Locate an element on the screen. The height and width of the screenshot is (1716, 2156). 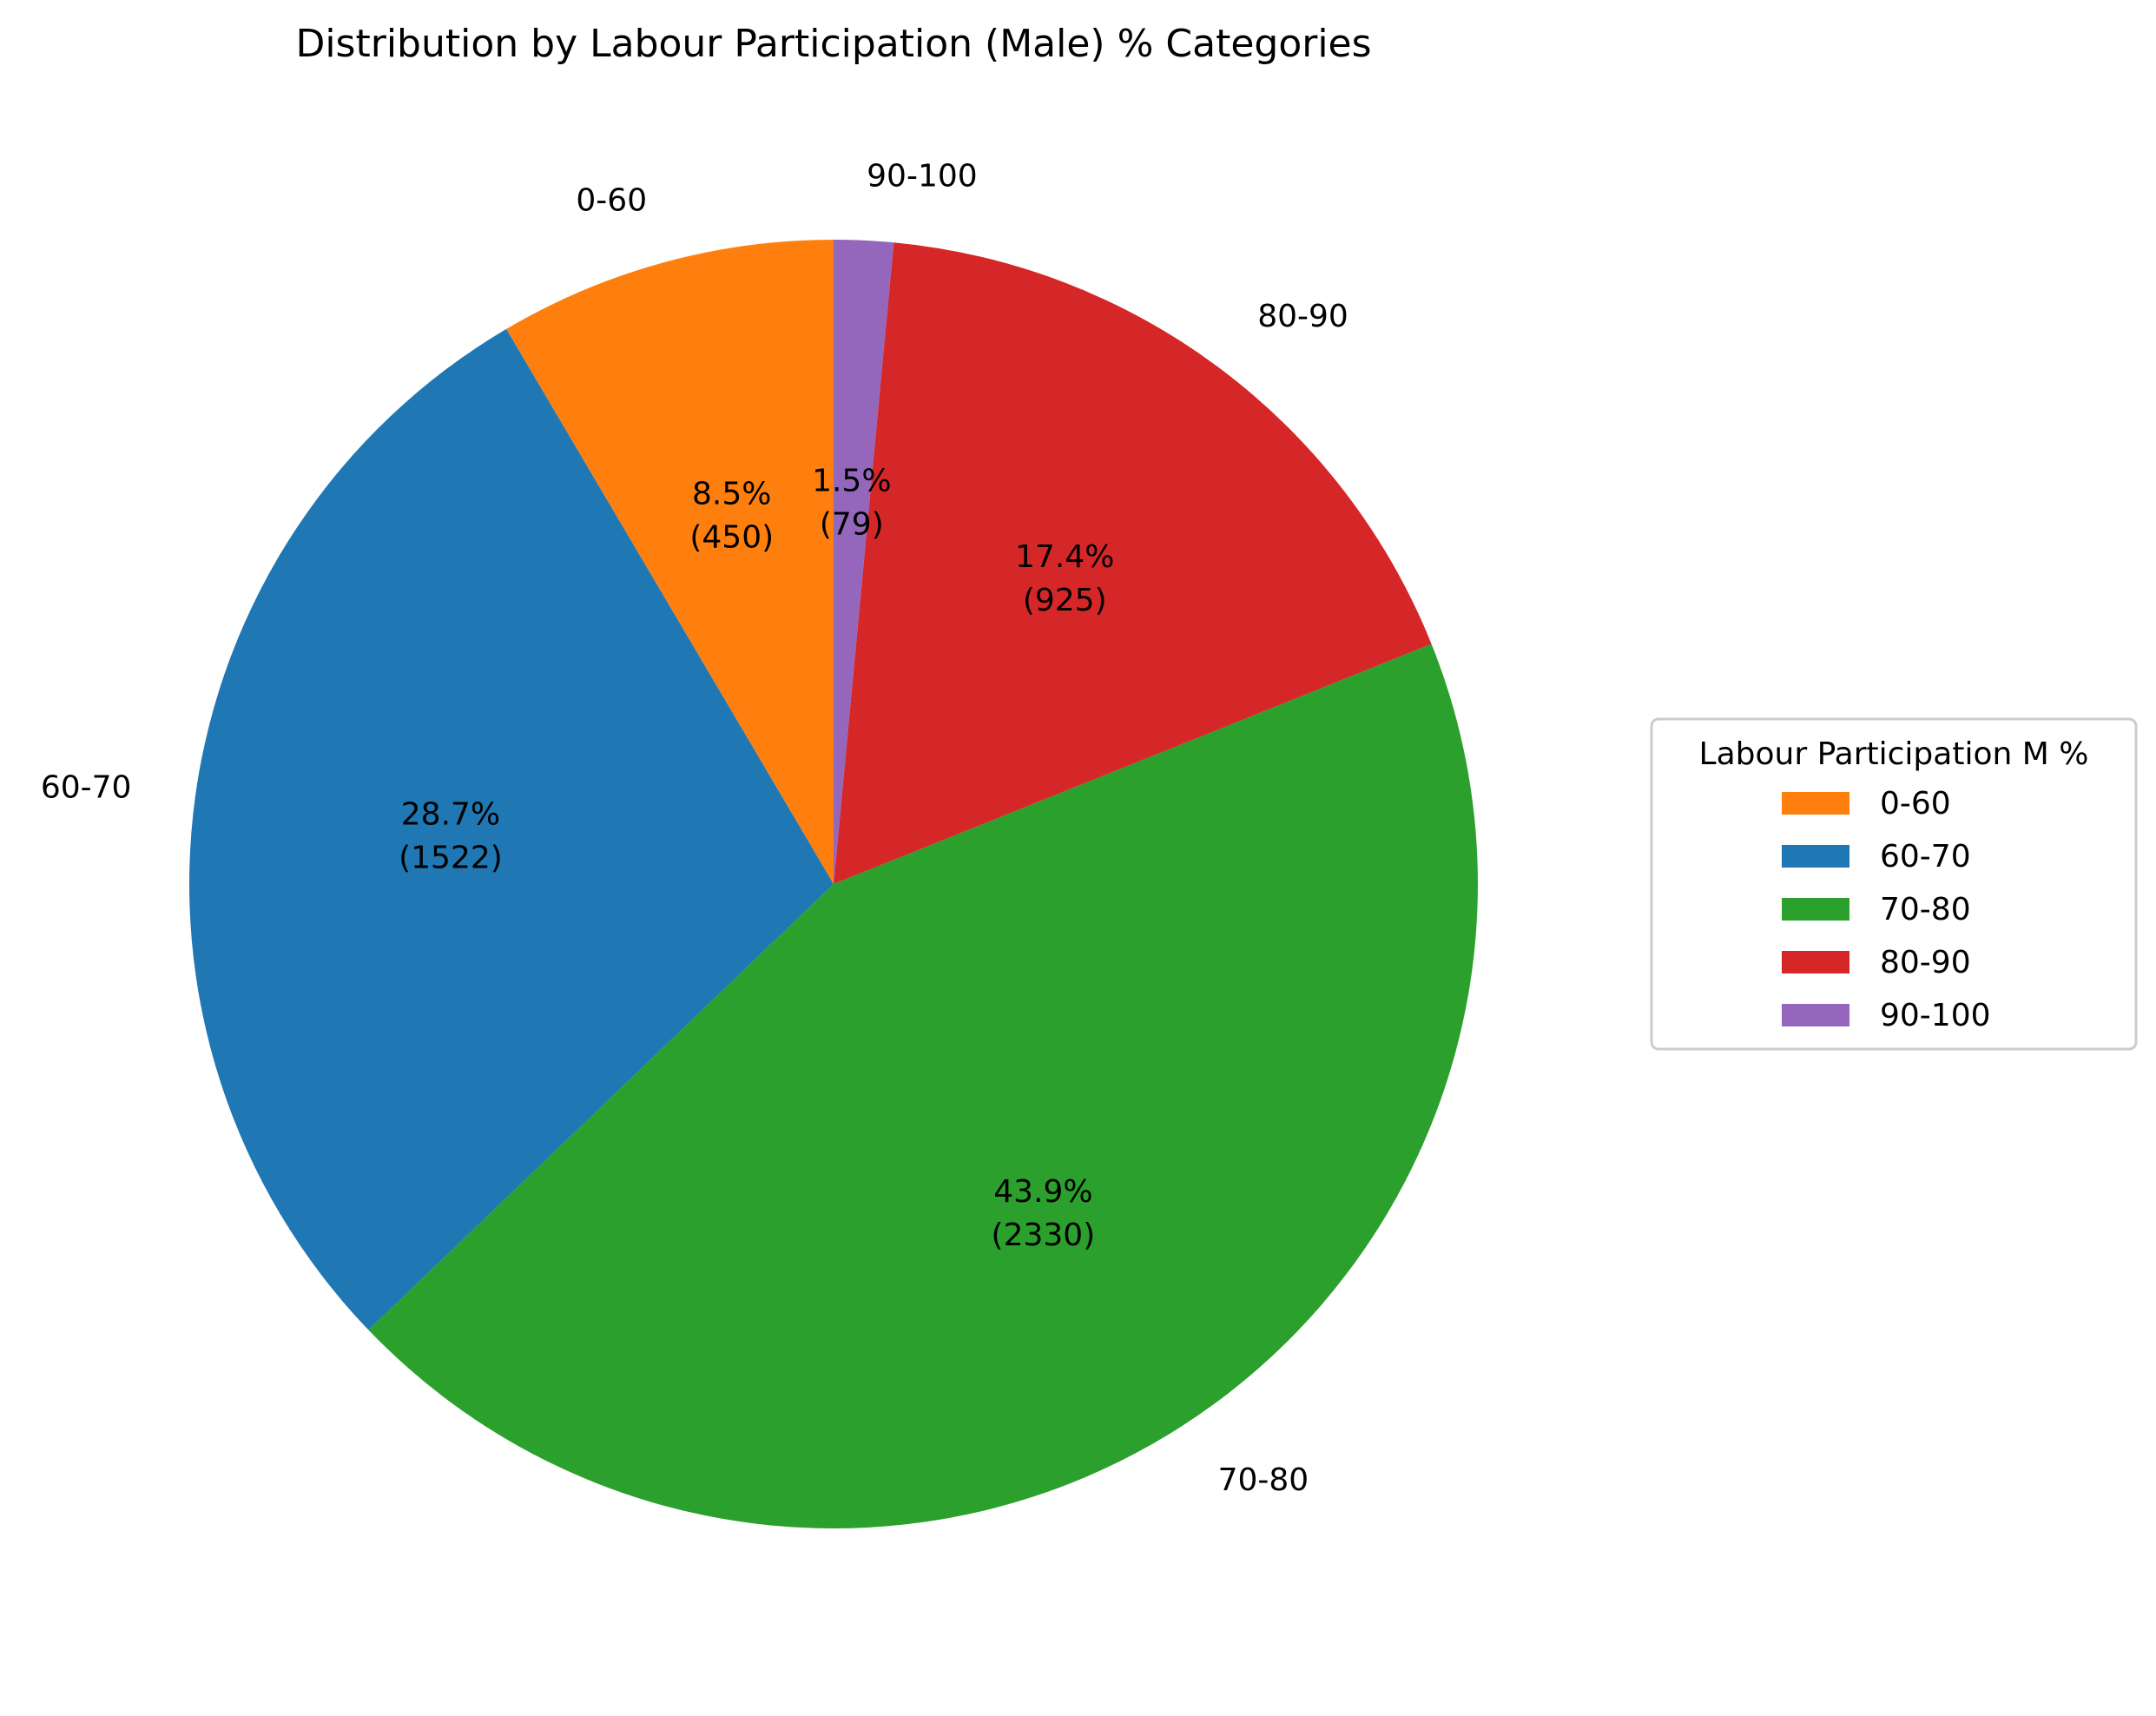
slice-percent-90-100: 1.5% is located at coordinates (851, 481).